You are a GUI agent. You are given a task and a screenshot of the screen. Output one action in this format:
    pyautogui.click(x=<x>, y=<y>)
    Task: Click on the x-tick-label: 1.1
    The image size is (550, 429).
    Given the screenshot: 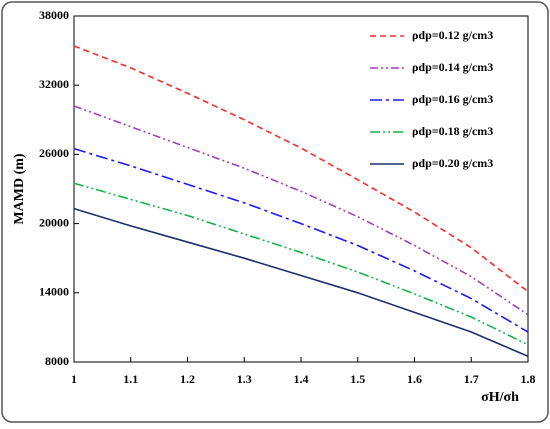 What is the action you would take?
    pyautogui.click(x=130, y=379)
    